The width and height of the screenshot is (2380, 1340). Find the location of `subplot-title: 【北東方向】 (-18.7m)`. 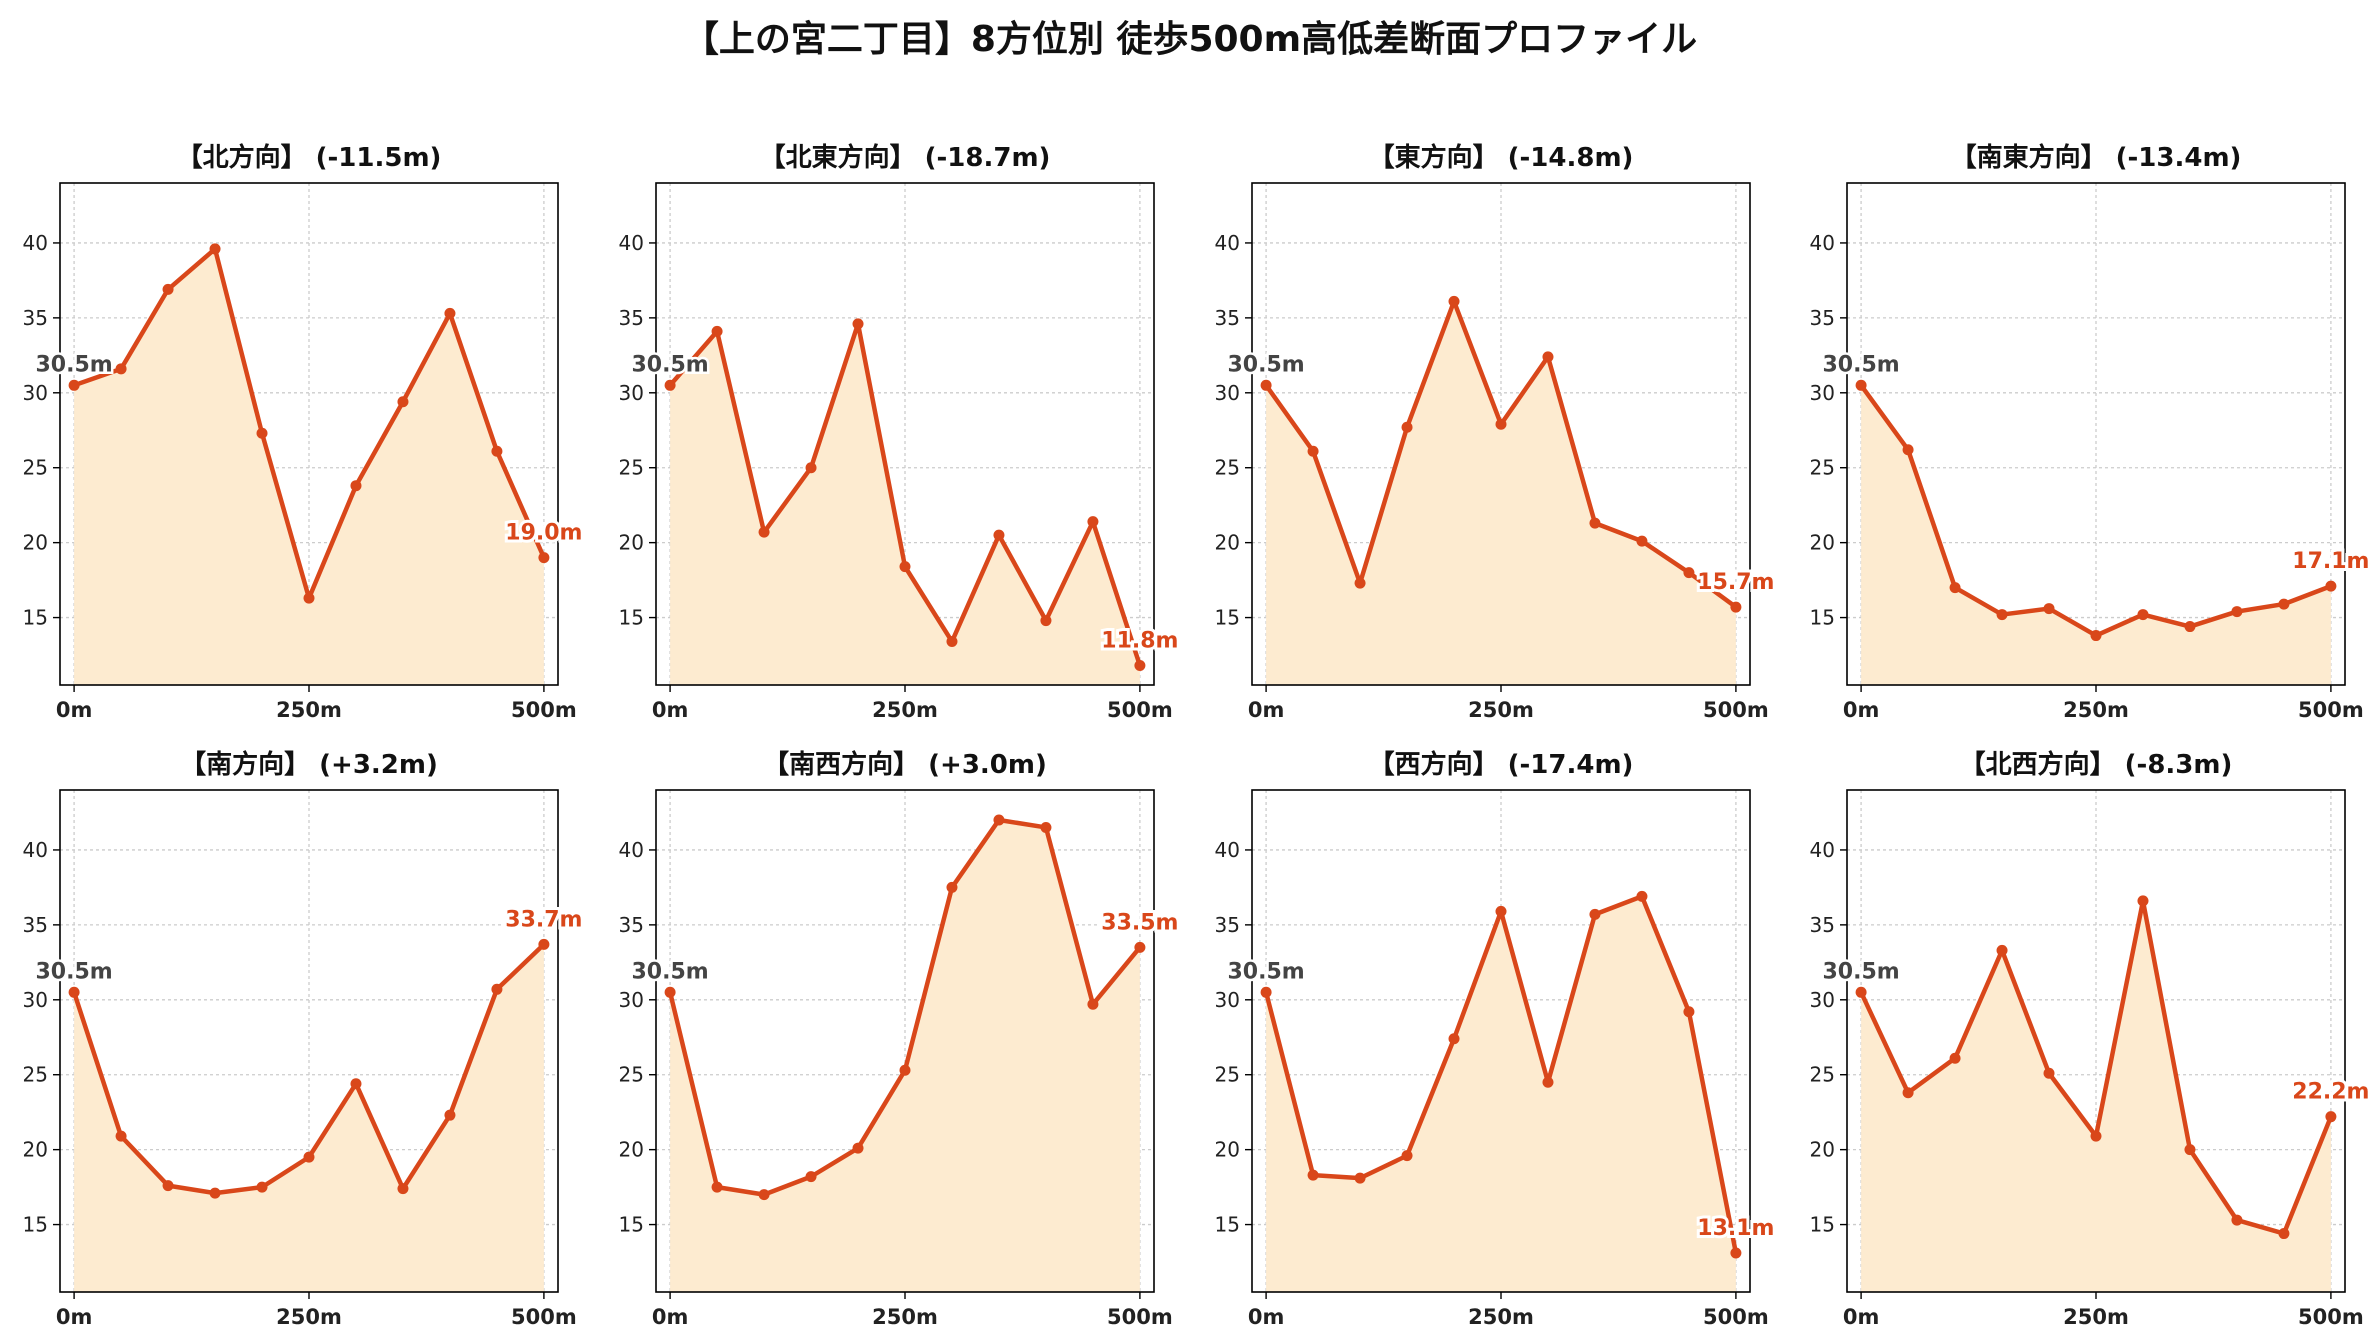

subplot-title: 【北東方向】 (-18.7m) is located at coordinates (905, 157).